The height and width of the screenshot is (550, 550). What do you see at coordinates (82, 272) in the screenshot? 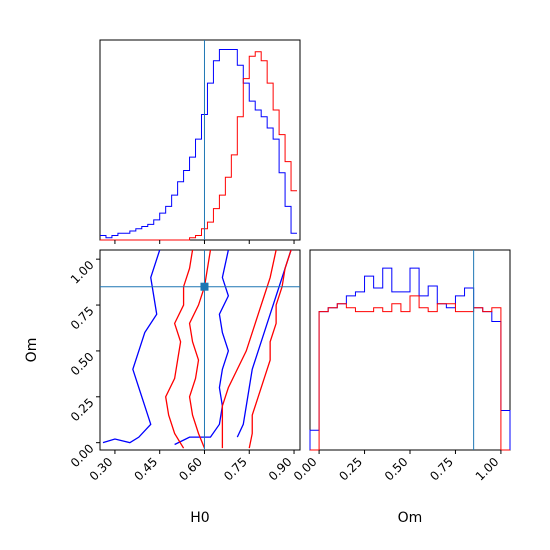
I see `y-tick-label: 1.00` at bounding box center [82, 272].